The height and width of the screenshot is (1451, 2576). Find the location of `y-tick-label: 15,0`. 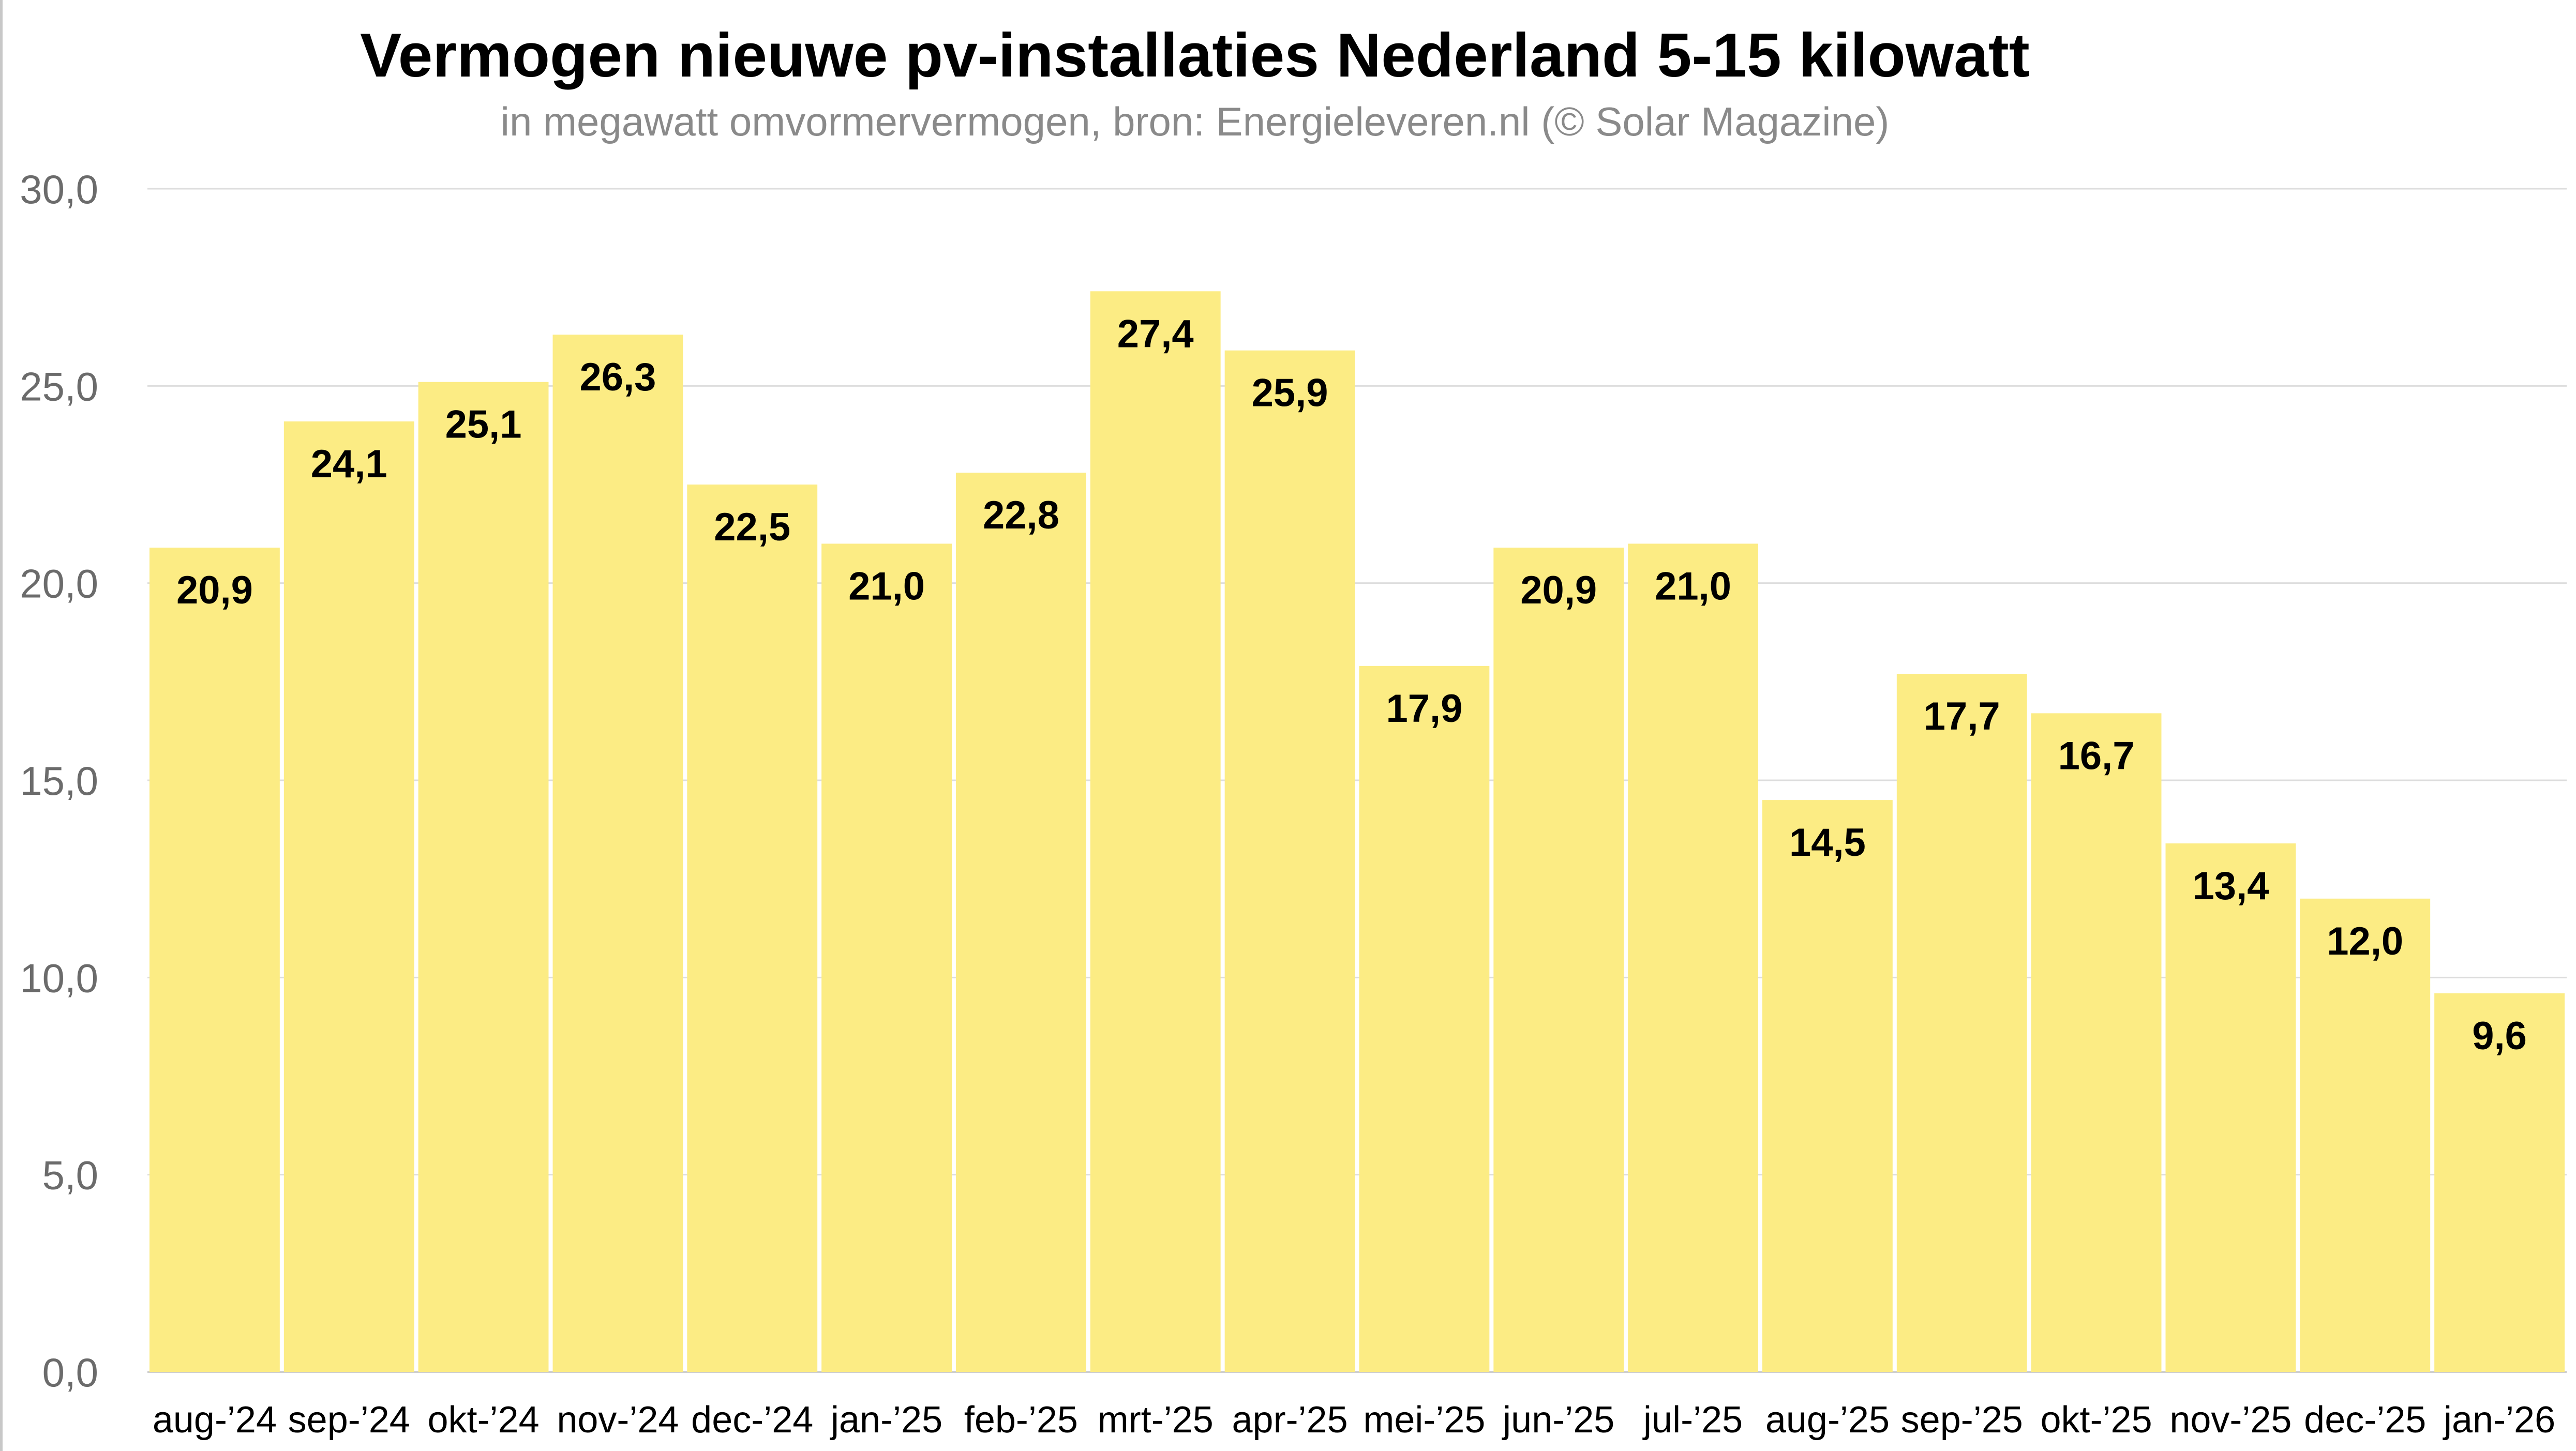

y-tick-label: 15,0 is located at coordinates (59, 781).